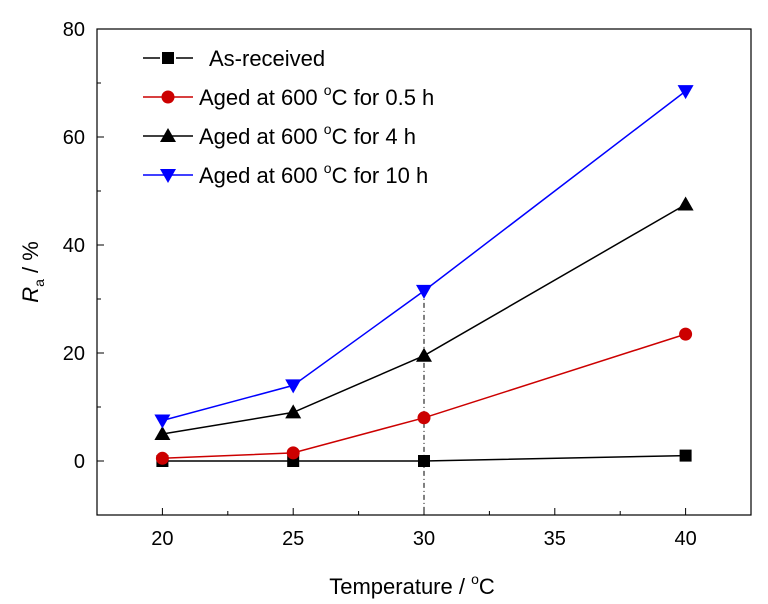 The width and height of the screenshot is (768, 604). What do you see at coordinates (74, 354) in the screenshot?
I see `y-tick-label-1: 20` at bounding box center [74, 354].